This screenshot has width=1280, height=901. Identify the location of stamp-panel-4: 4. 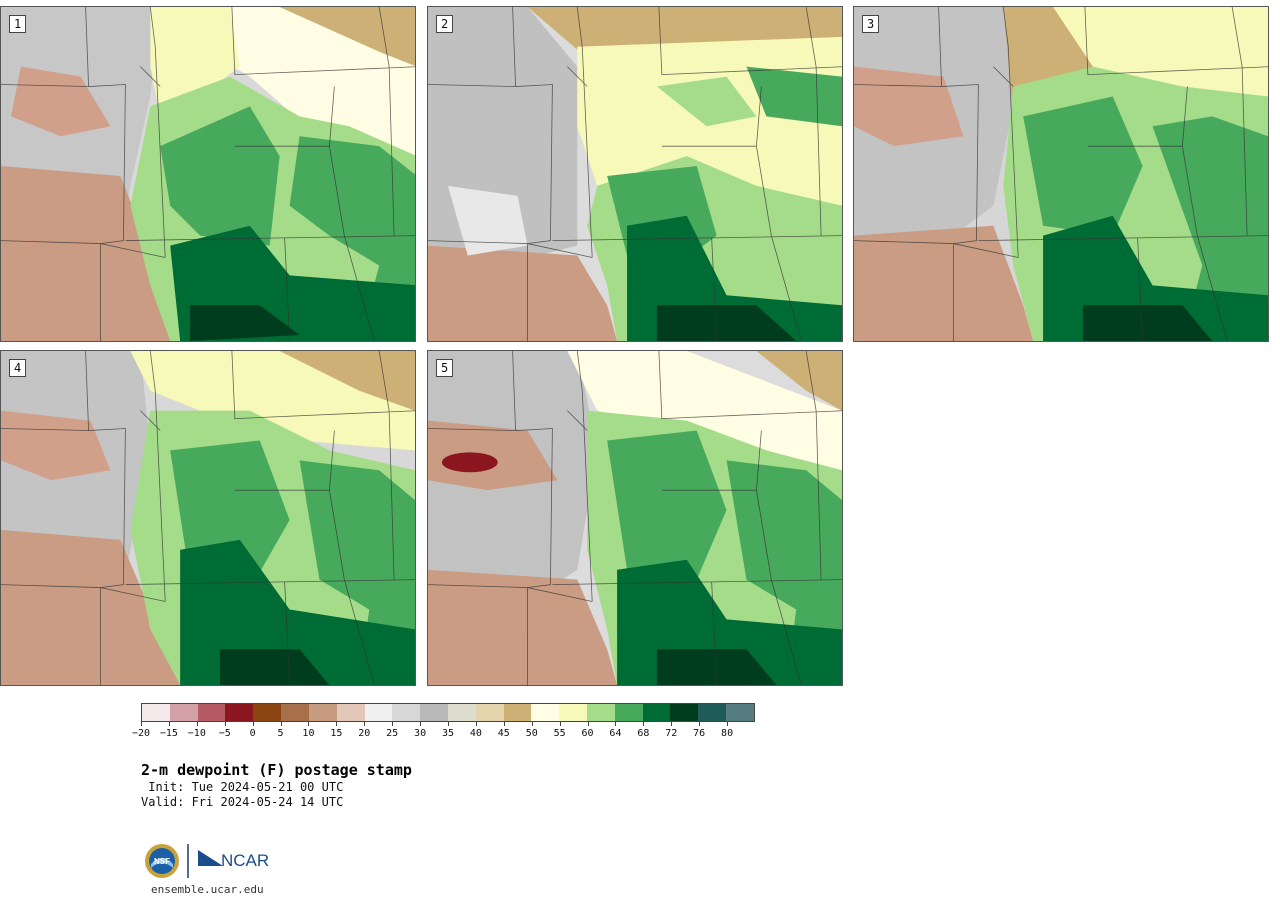
(208, 518).